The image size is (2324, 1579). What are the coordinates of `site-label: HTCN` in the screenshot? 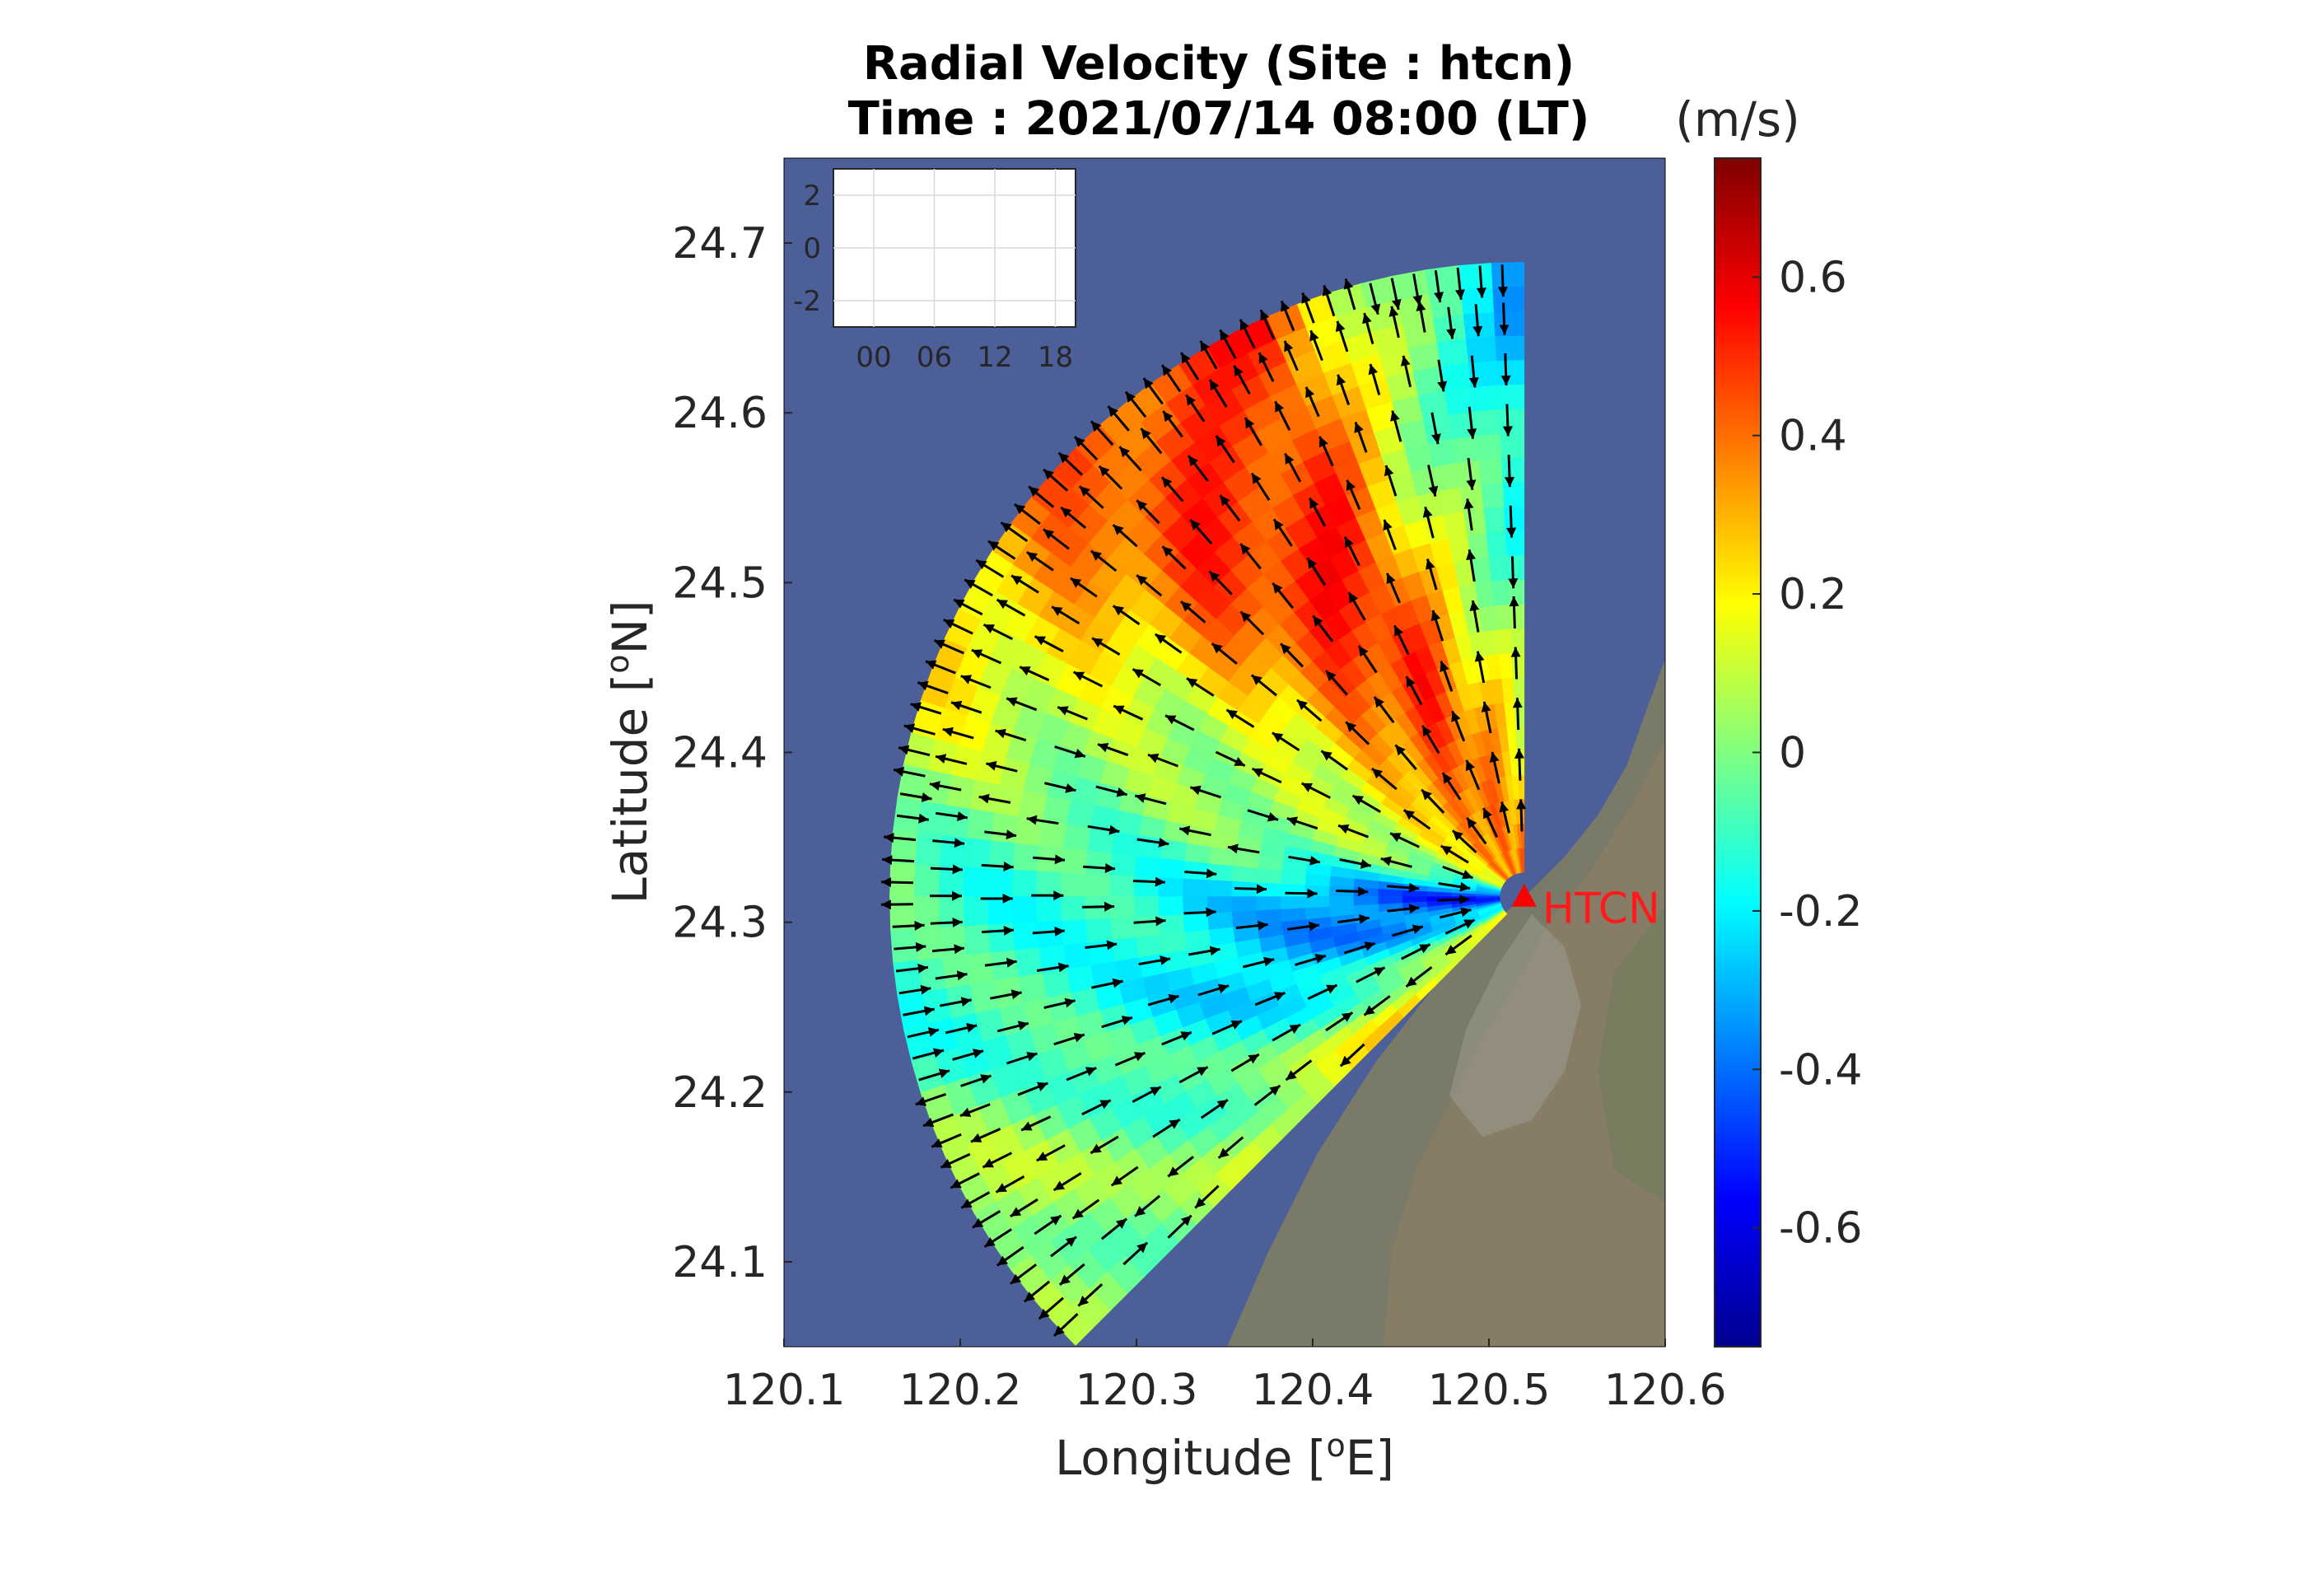 It's located at (1601, 910).